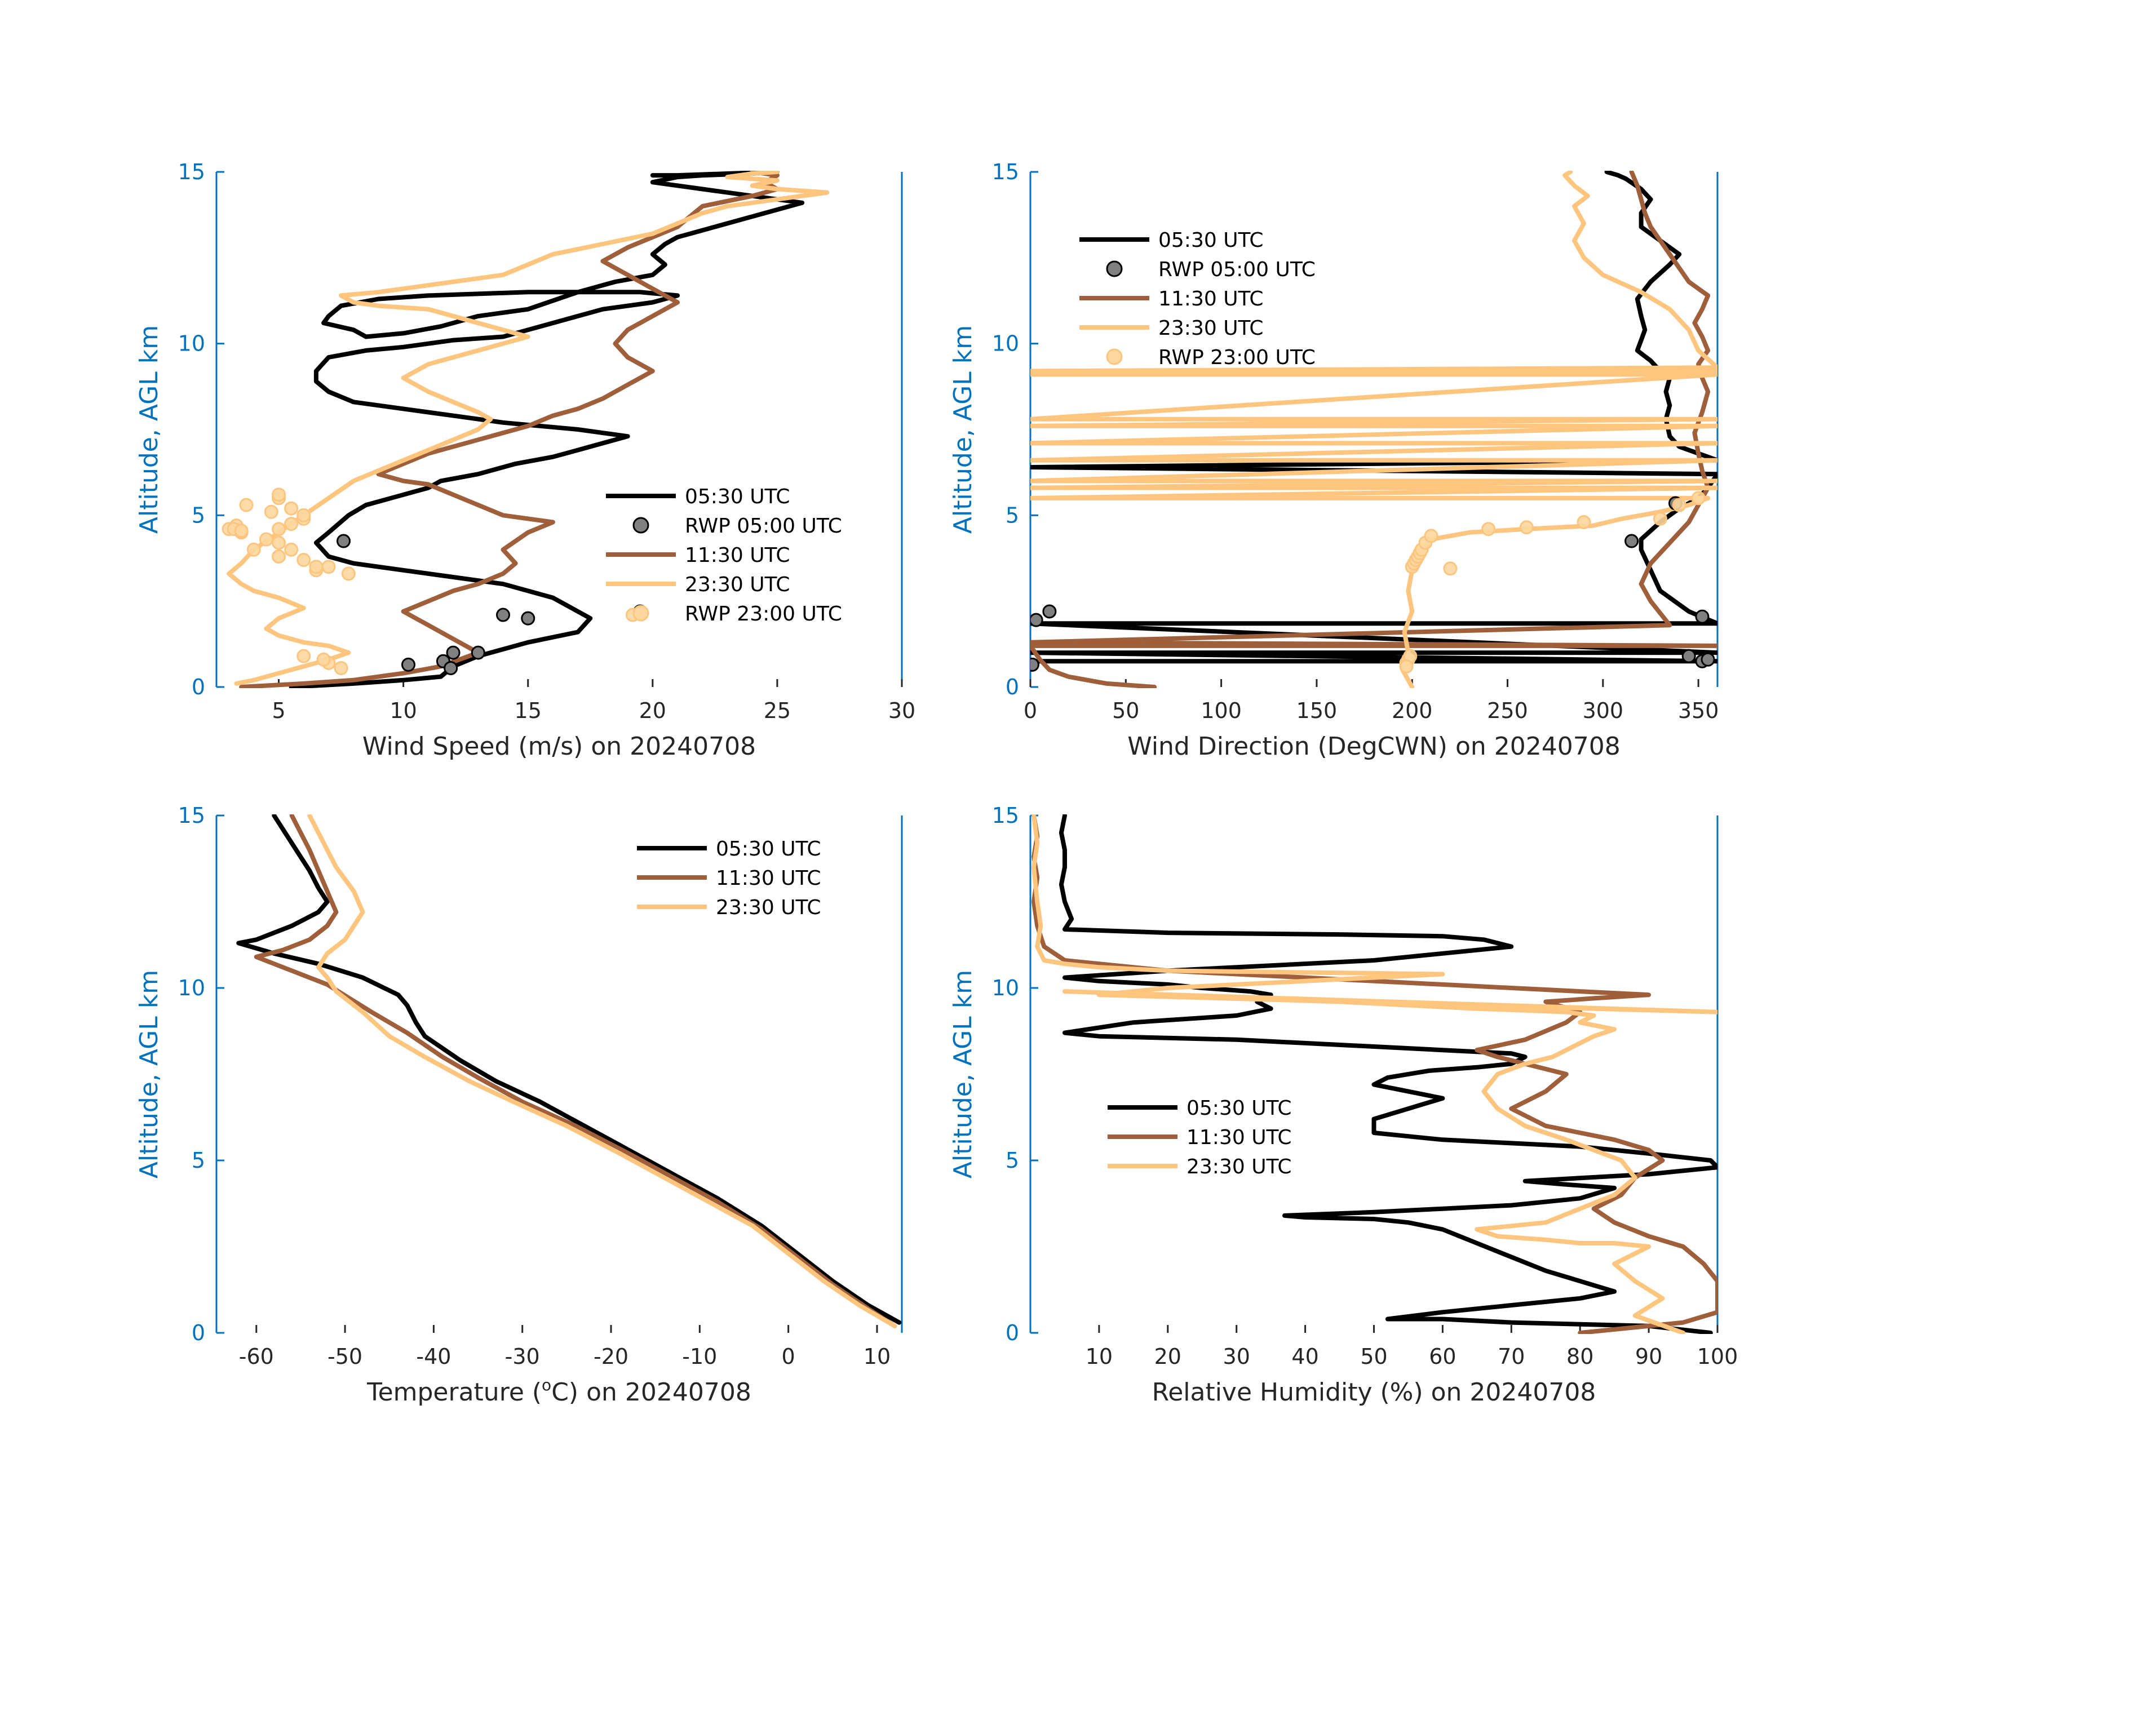  What do you see at coordinates (559, 746) in the screenshot?
I see `x-axis-title: Wind Speed (m/s) on 20240708` at bounding box center [559, 746].